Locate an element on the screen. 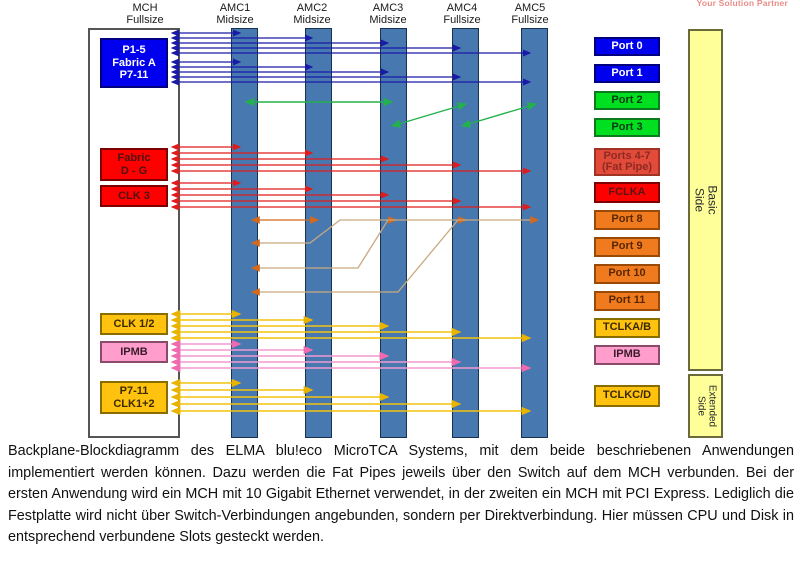 Image resolution: width=800 pixels, height=577 pixels. mch-block-label: IPMB is located at coordinates (134, 351).